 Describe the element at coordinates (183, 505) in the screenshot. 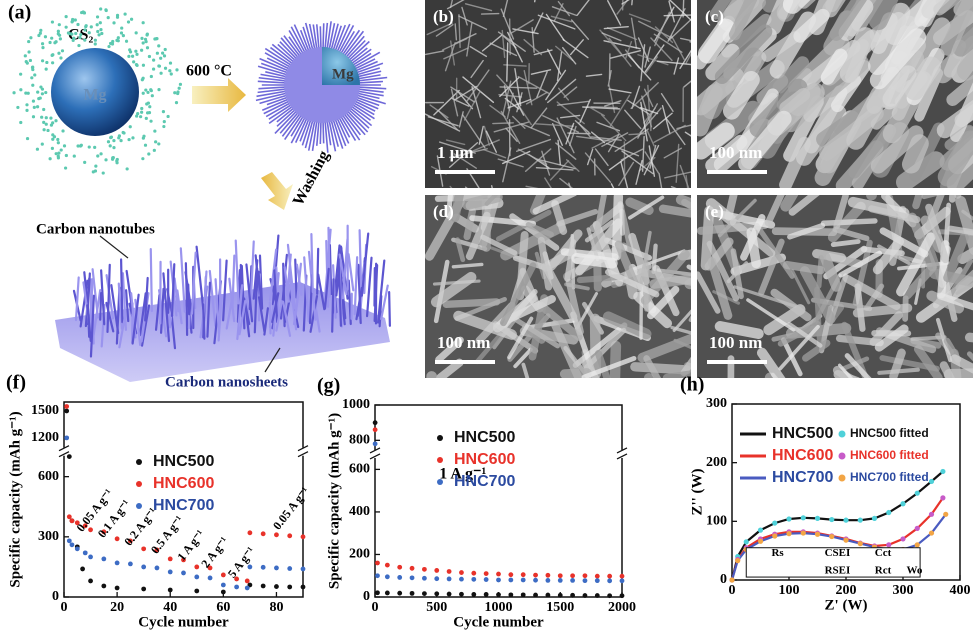

I see `legend-label: HNC700` at that location.